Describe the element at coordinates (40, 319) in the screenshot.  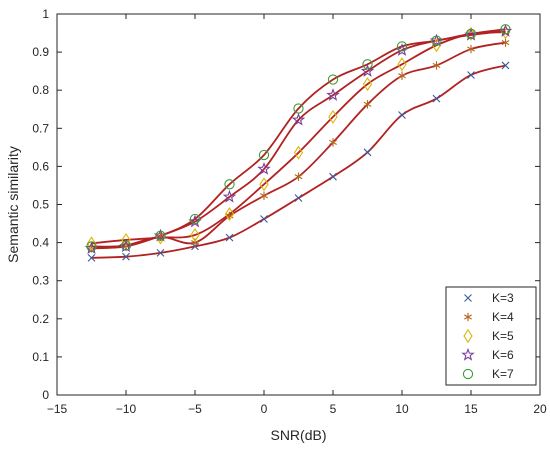
I see `y-tick-label: 0.2` at that location.